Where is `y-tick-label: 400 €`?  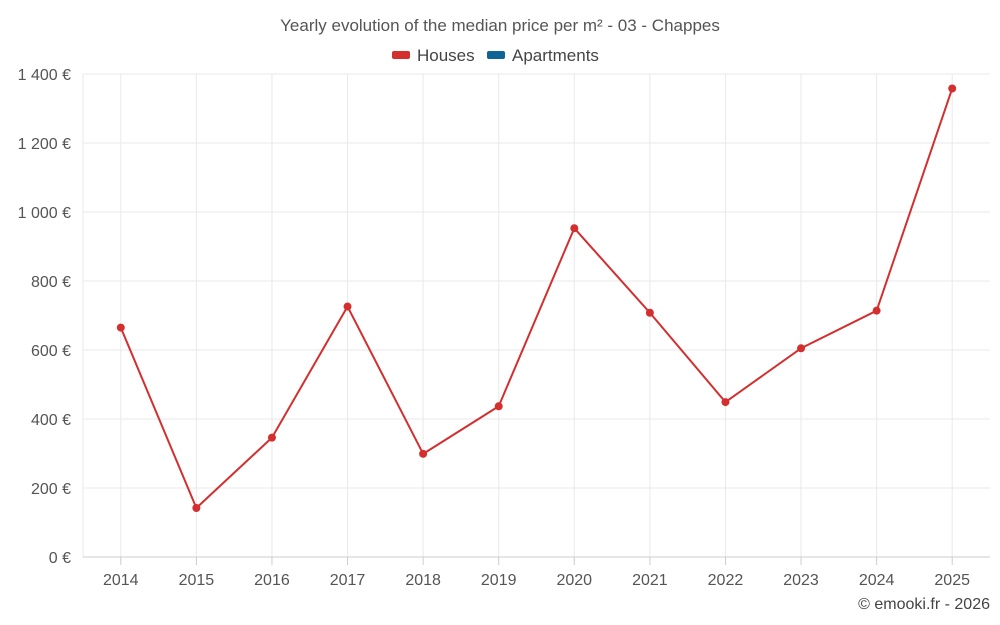
y-tick-label: 400 € is located at coordinates (51, 420).